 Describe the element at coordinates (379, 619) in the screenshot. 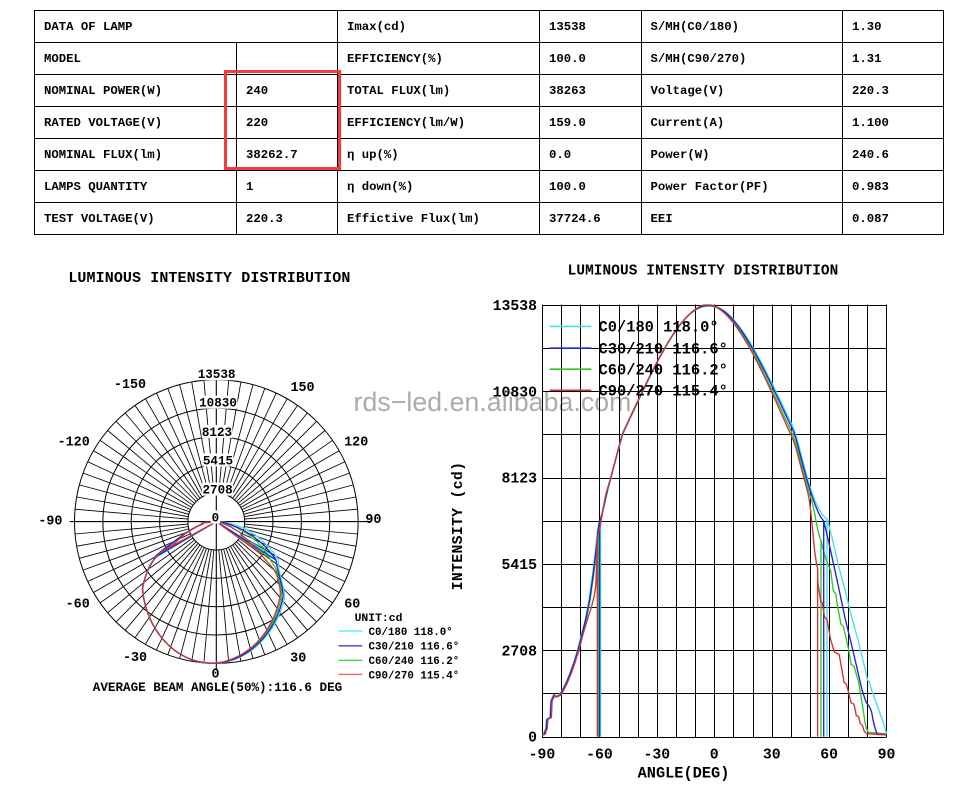

I see `svg-text: UNIT:cd` at that location.